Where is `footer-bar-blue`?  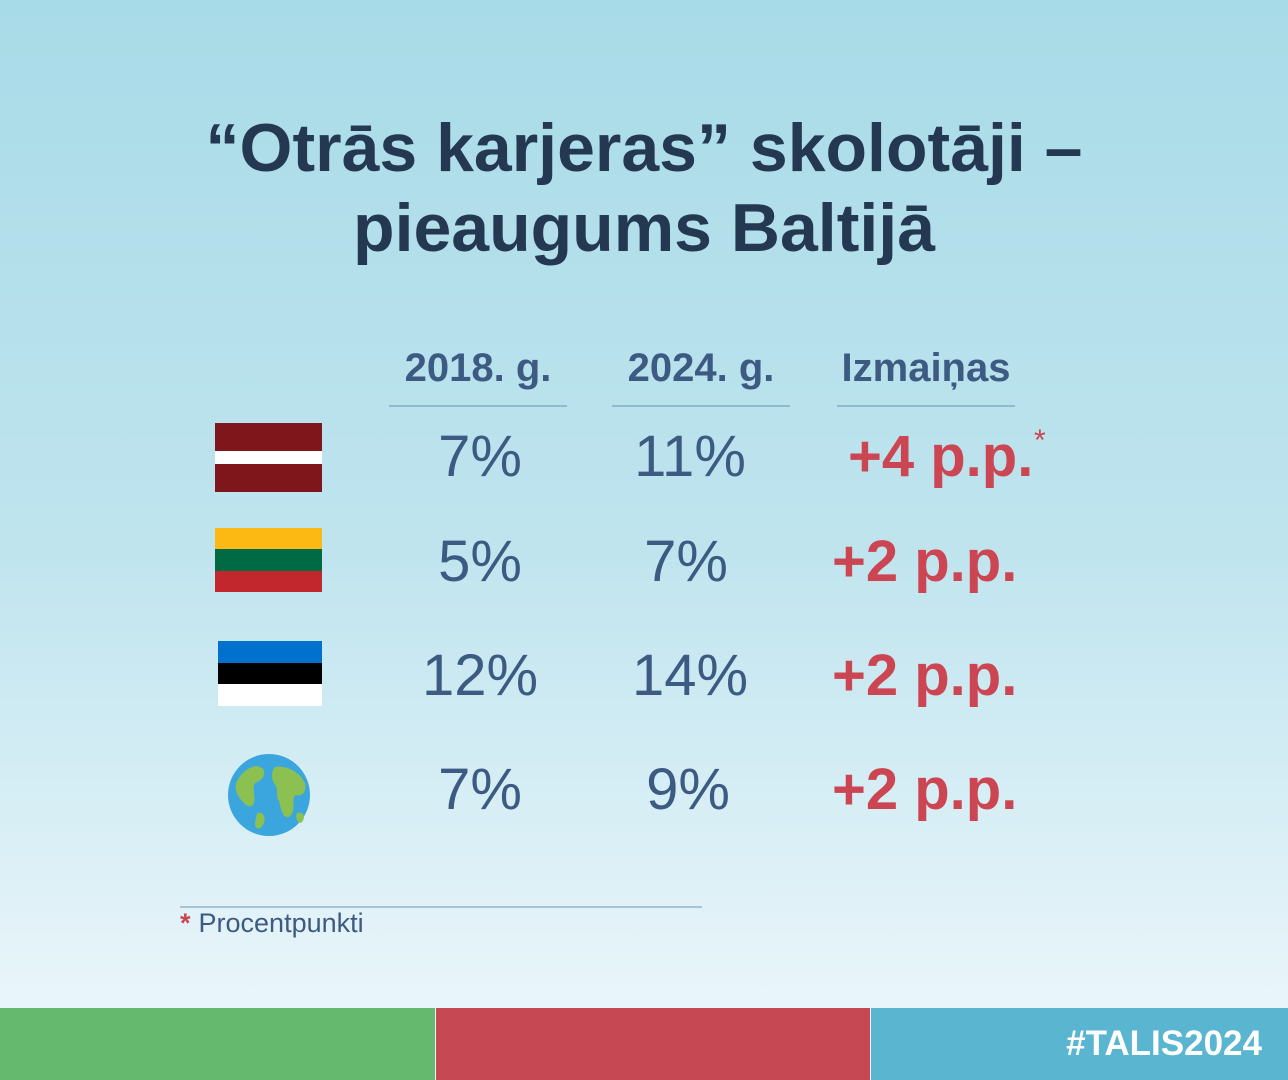
footer-bar-blue is located at coordinates (1079, 1044).